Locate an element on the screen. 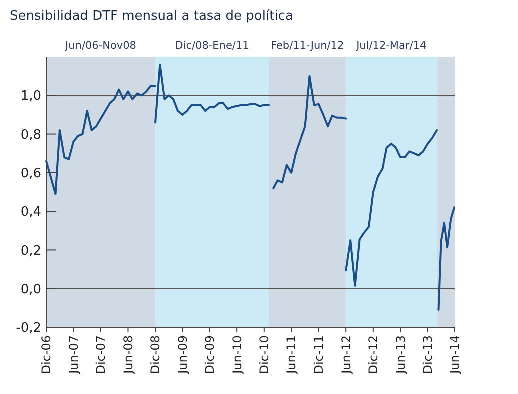  y-tick-label: 0,0 is located at coordinates (31, 290).